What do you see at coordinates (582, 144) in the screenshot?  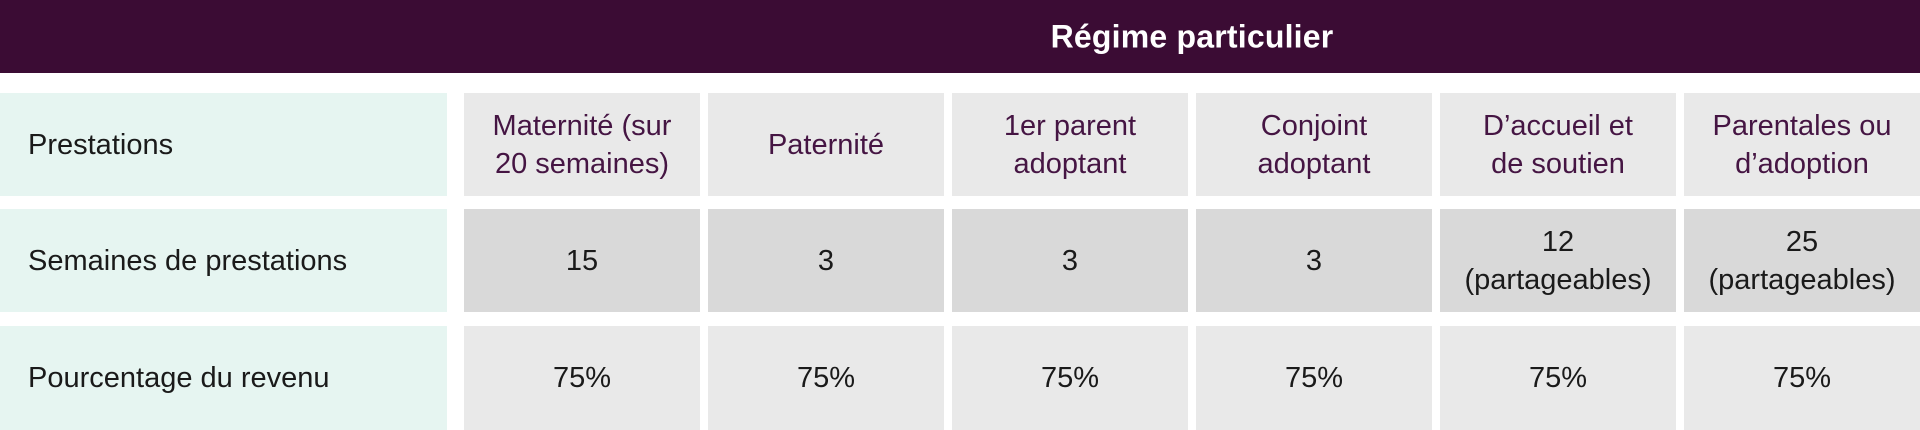 I see `column-header-maternite: Maternité (sur 20 semaines)` at bounding box center [582, 144].